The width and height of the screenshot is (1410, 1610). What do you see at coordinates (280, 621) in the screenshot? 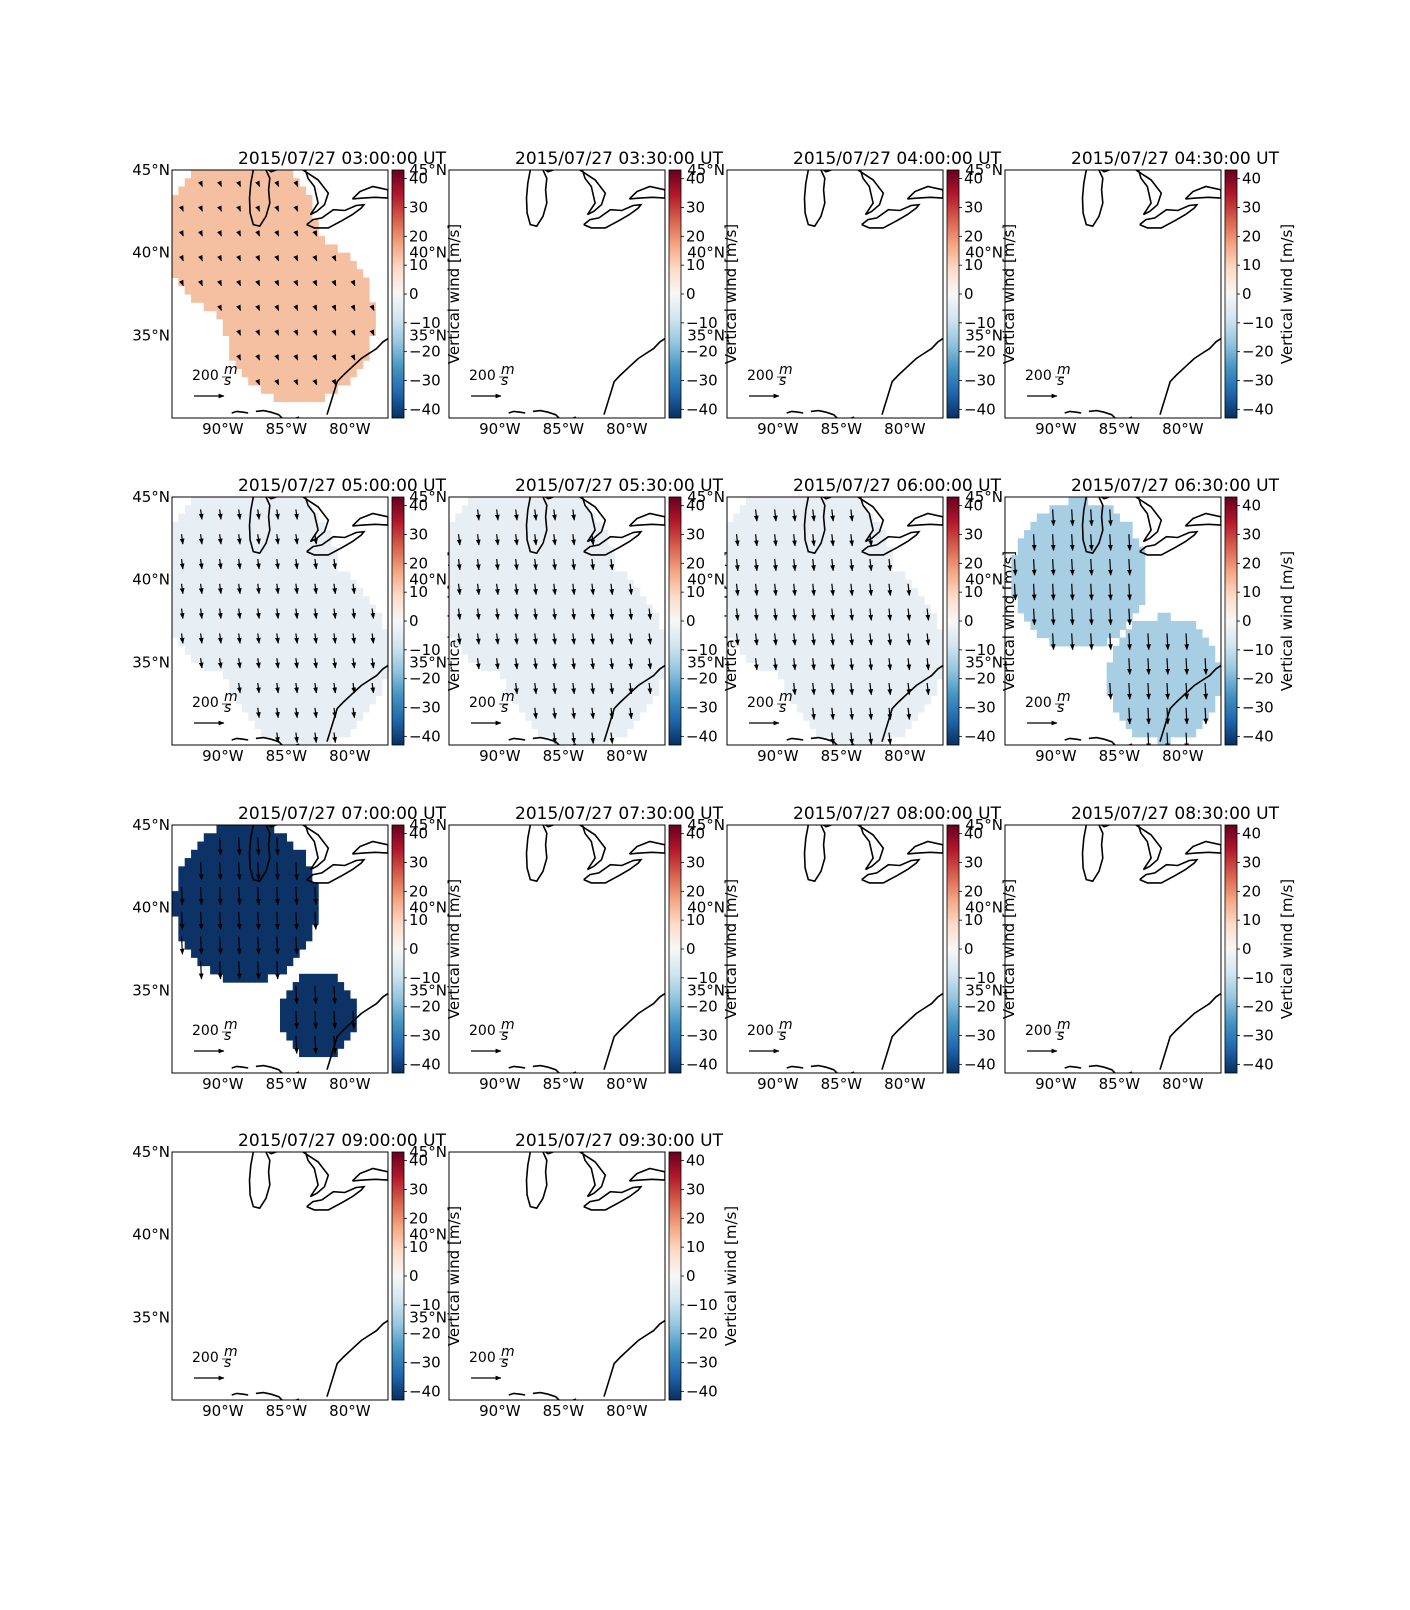
I see `map-frame` at bounding box center [280, 621].